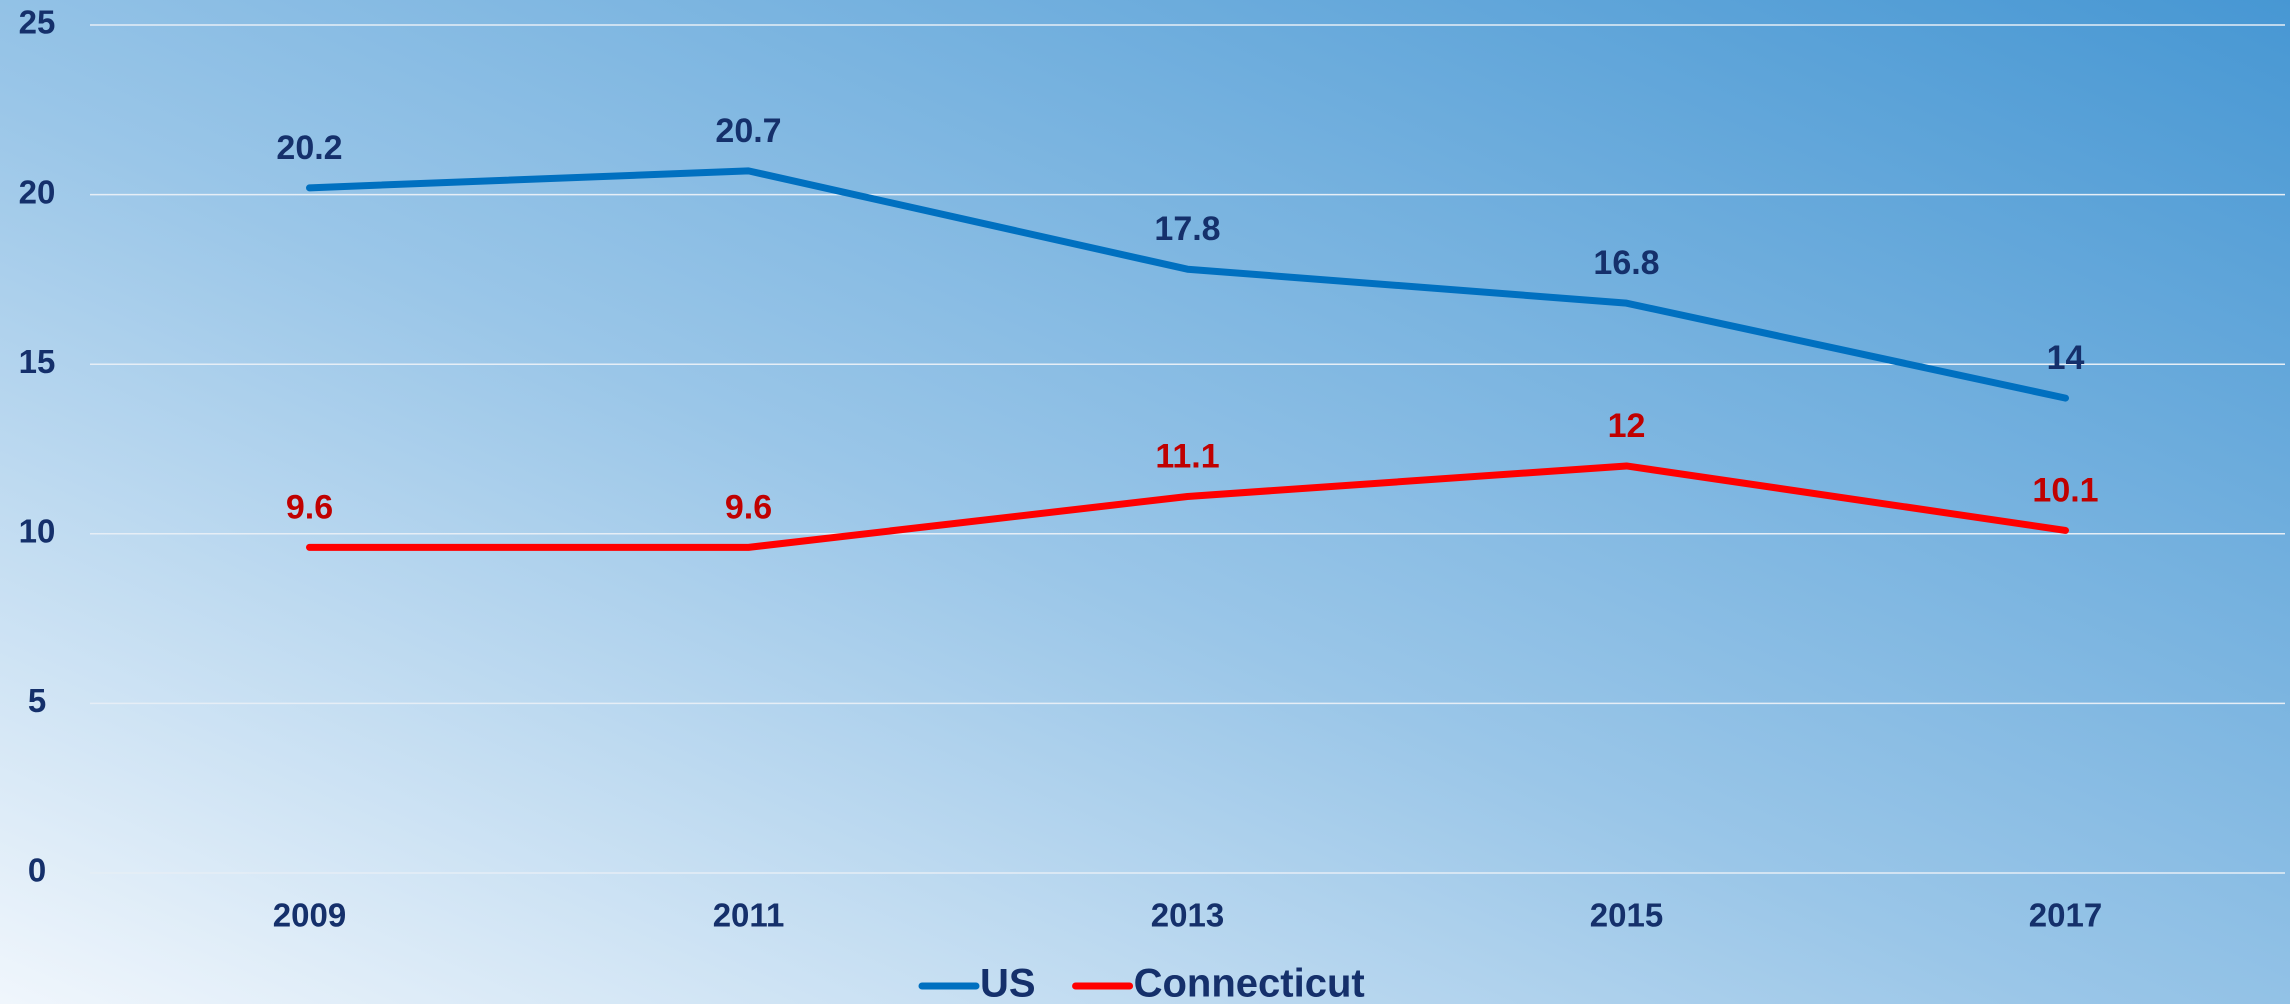  What do you see at coordinates (1249, 983) in the screenshot?
I see `legend-label: Connecticut` at bounding box center [1249, 983].